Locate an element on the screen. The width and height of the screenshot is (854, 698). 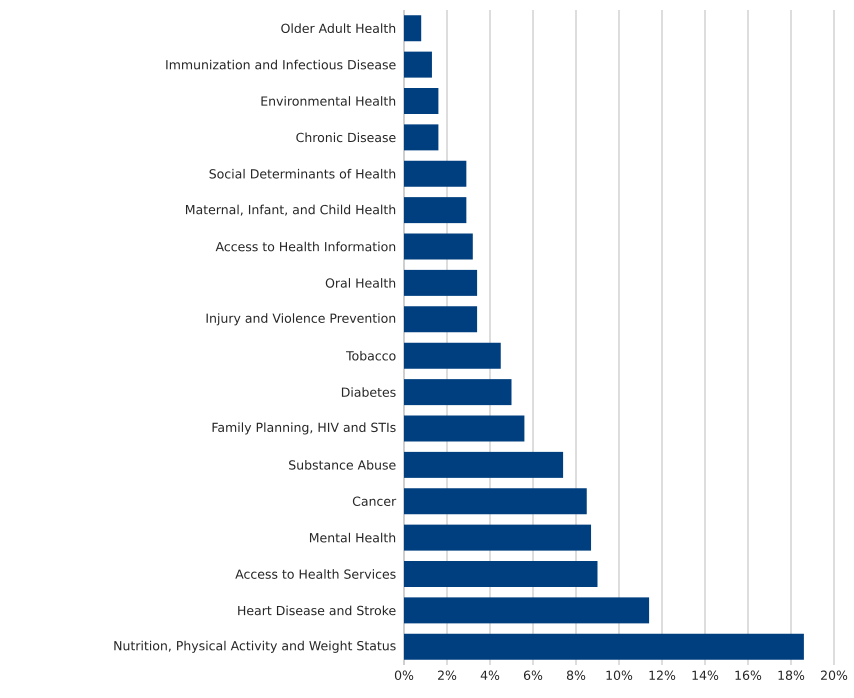
y-tick-label: Diabetes is located at coordinates (369, 392).